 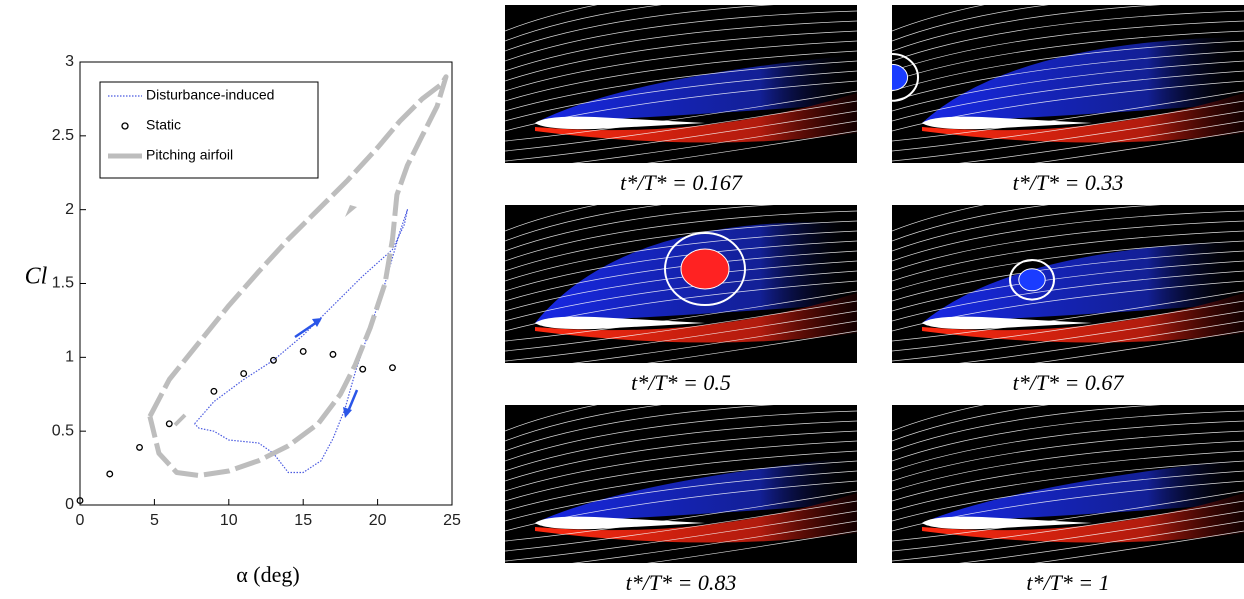 I want to click on panel-caption: t*/T* = 0.83, so click(x=681, y=582).